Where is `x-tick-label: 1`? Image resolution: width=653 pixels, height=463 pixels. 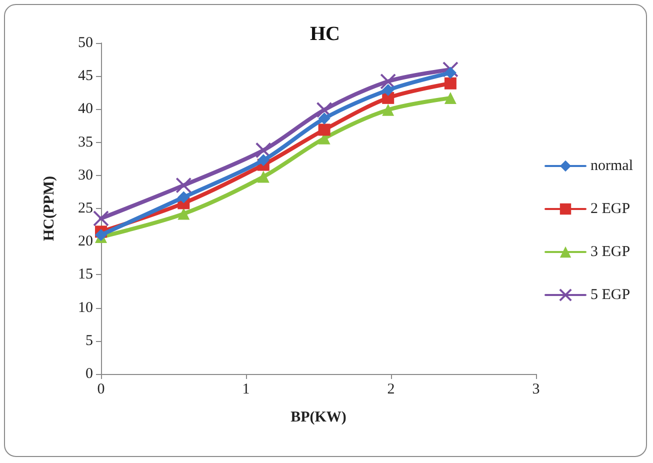
x-tick-label: 1 is located at coordinates (246, 390).